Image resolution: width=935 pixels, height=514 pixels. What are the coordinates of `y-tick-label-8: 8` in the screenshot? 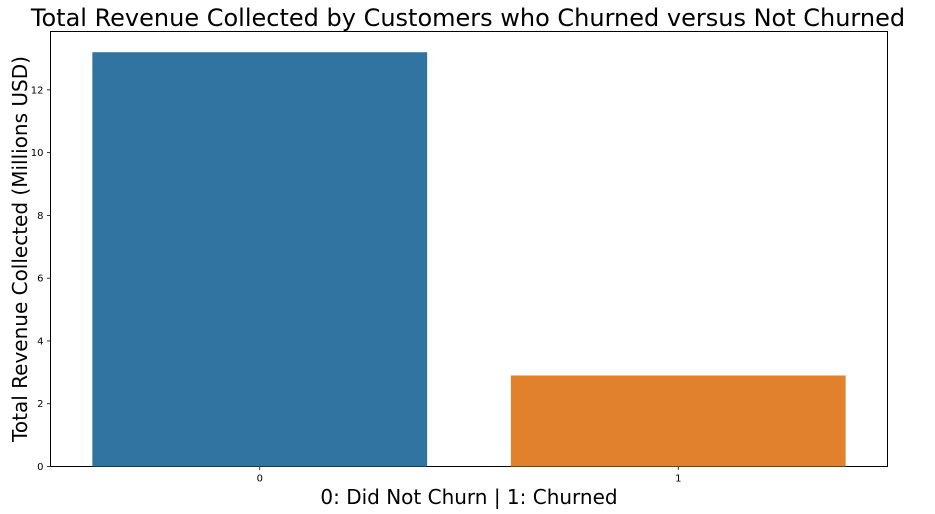 It's located at (40, 216).